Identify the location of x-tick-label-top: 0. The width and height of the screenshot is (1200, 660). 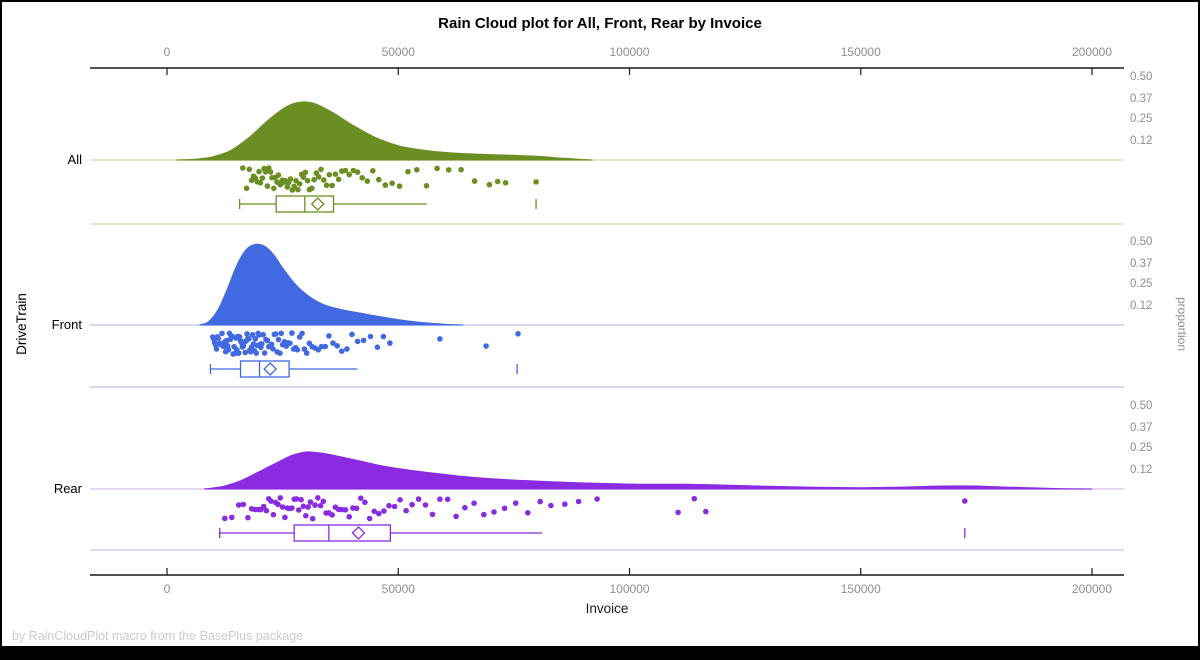
(167, 52).